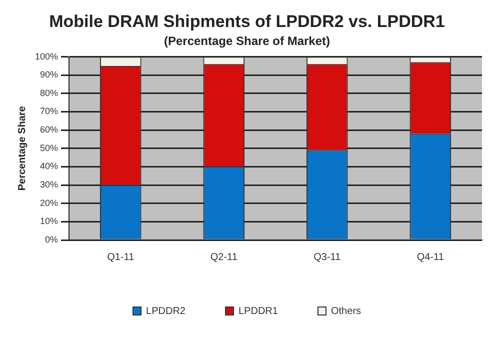 This screenshot has height=338, width=500. What do you see at coordinates (49, 129) in the screenshot?
I see `y-tick-label: 60%` at bounding box center [49, 129].